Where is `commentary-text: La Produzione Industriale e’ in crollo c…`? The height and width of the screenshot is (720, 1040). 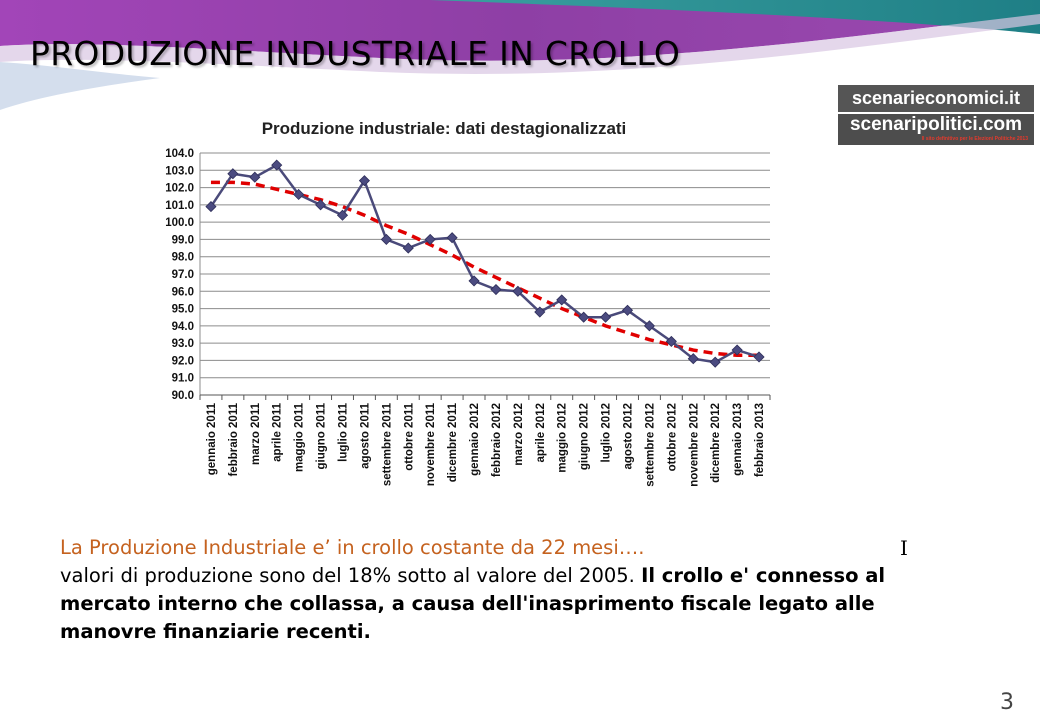
commentary-text: La Produzione Industriale e’ in crollo c… is located at coordinates (510, 590).